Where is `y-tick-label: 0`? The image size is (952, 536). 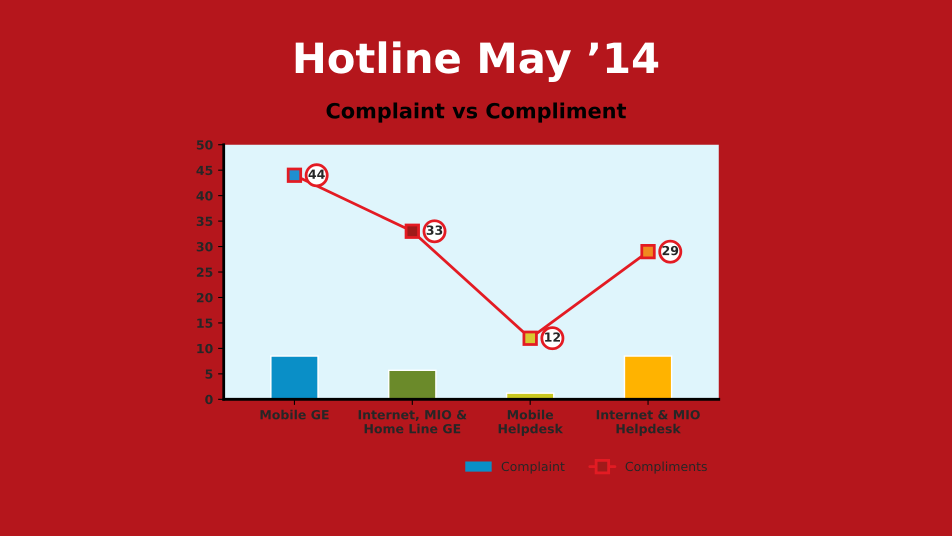
y-tick-label: 0 is located at coordinates (209, 399).